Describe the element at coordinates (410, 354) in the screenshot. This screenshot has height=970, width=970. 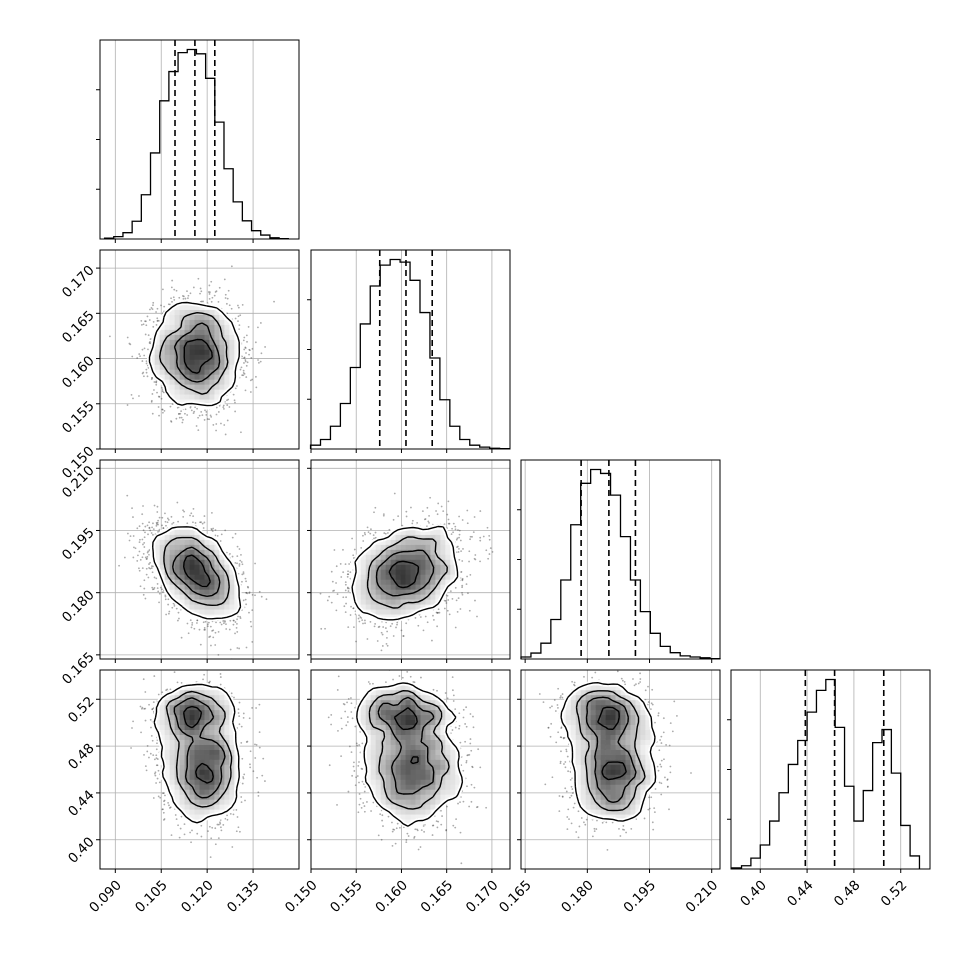
I see `hist-outline` at that location.